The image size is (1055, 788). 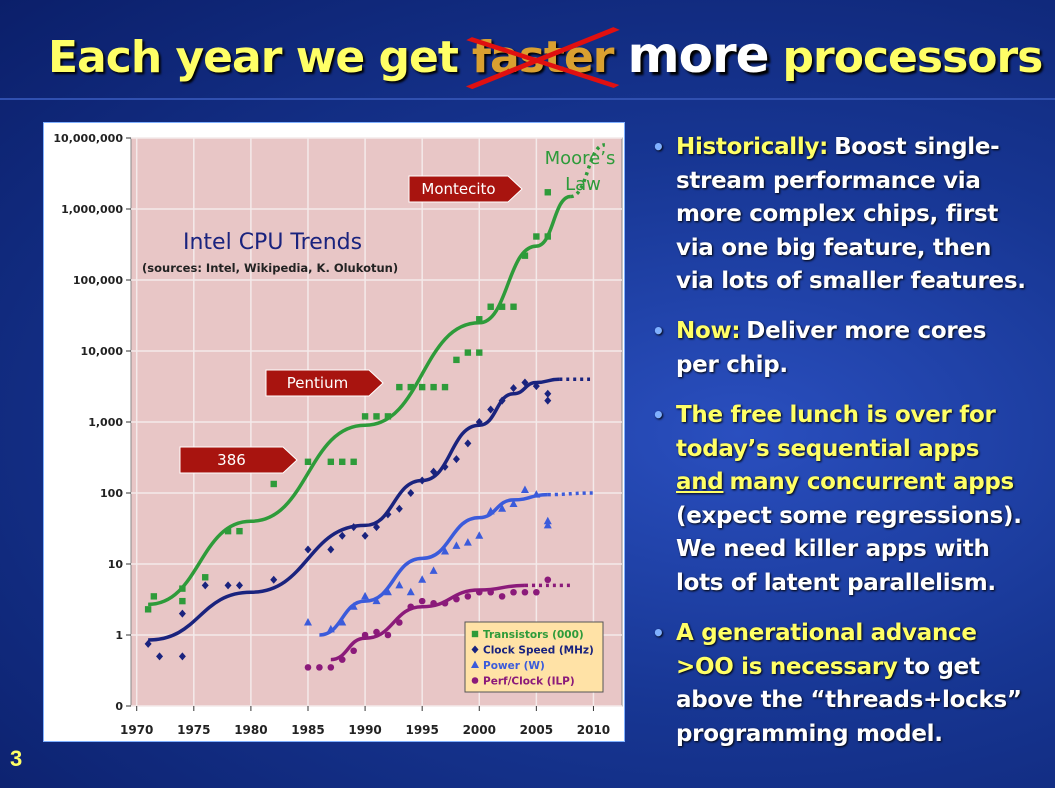 I want to click on text-run: The free lunch is over for, so click(x=836, y=415).